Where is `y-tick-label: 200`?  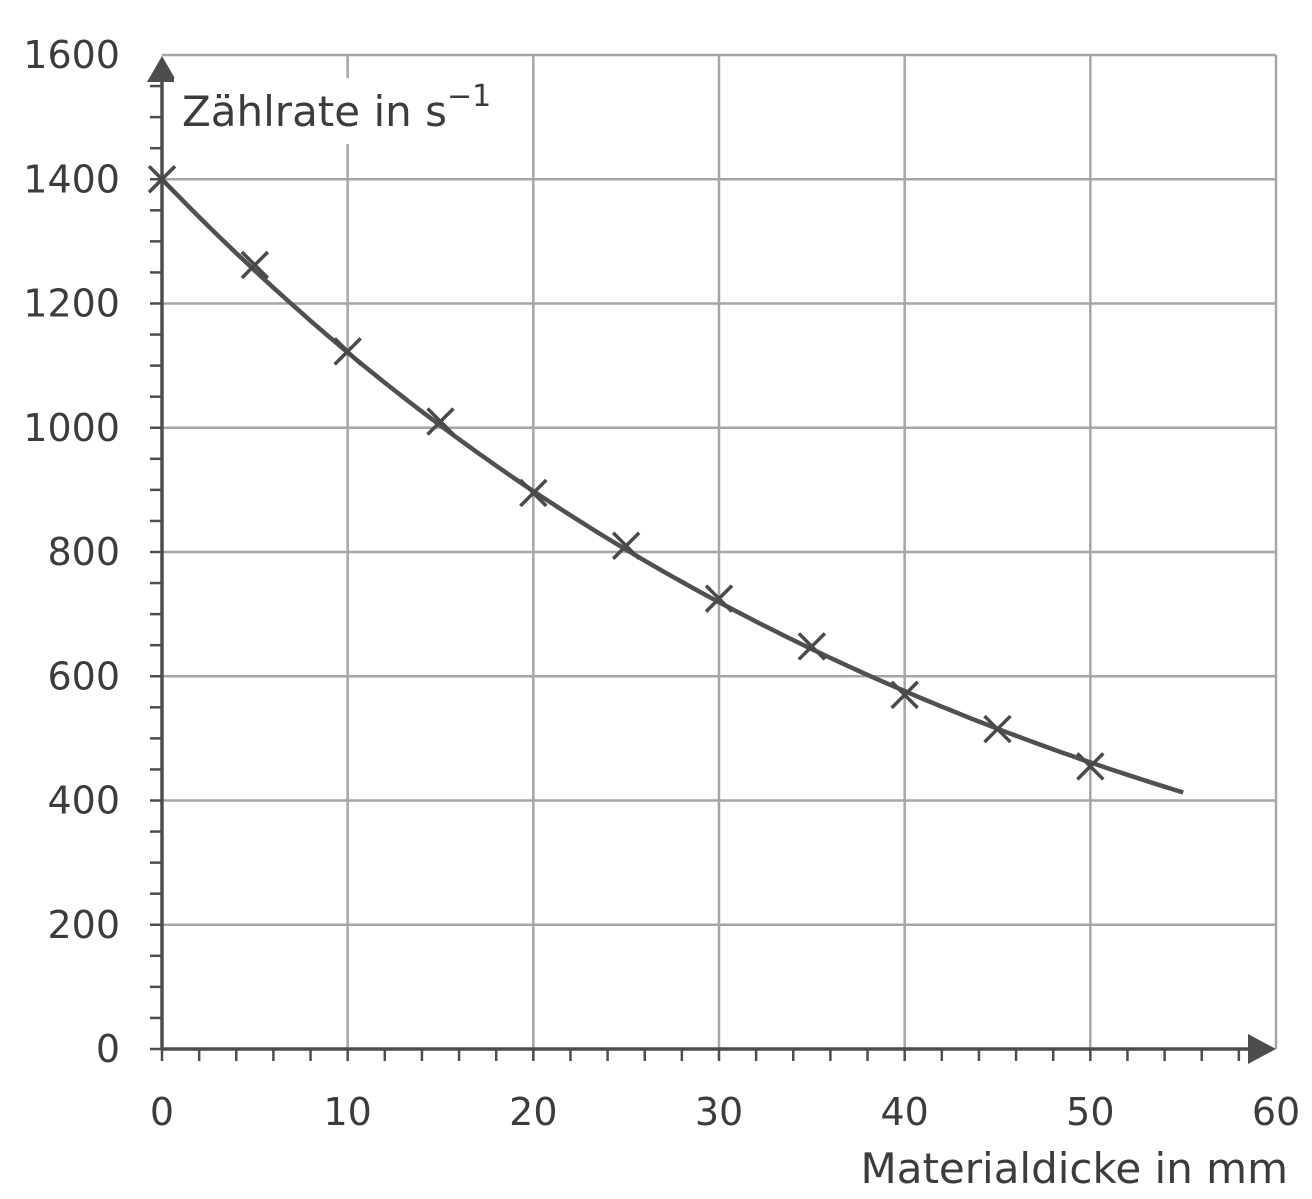 y-tick-label: 200 is located at coordinates (83, 925).